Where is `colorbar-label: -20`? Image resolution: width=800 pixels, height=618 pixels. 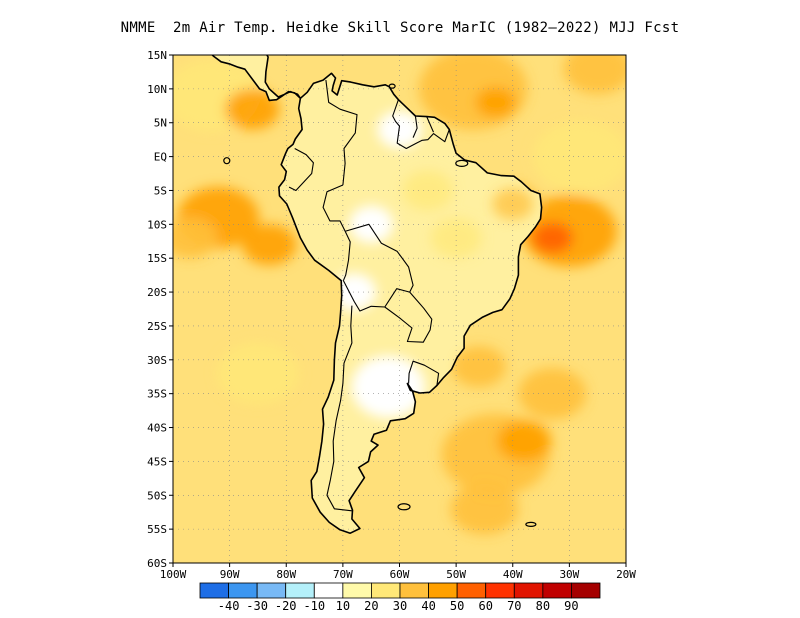 colorbar-label: -20 is located at coordinates (286, 606).